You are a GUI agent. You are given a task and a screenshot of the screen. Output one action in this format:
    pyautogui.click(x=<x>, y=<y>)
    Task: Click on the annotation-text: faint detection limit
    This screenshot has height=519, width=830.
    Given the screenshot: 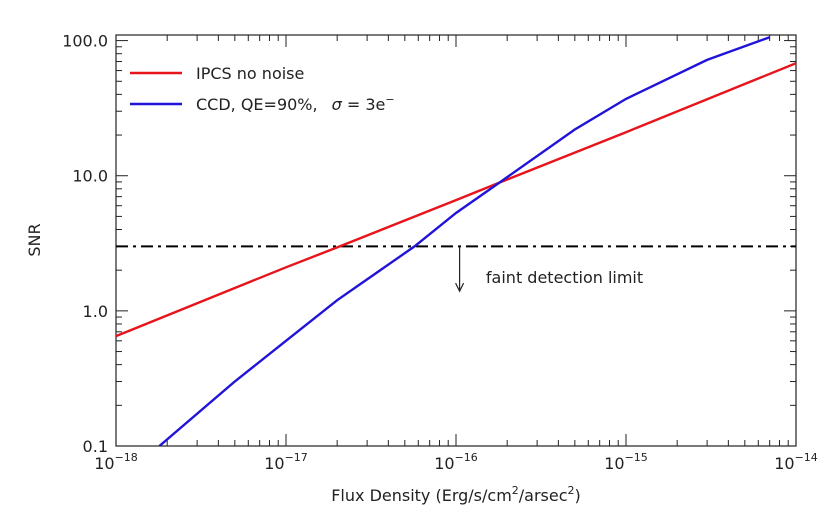 What is the action you would take?
    pyautogui.click(x=564, y=277)
    